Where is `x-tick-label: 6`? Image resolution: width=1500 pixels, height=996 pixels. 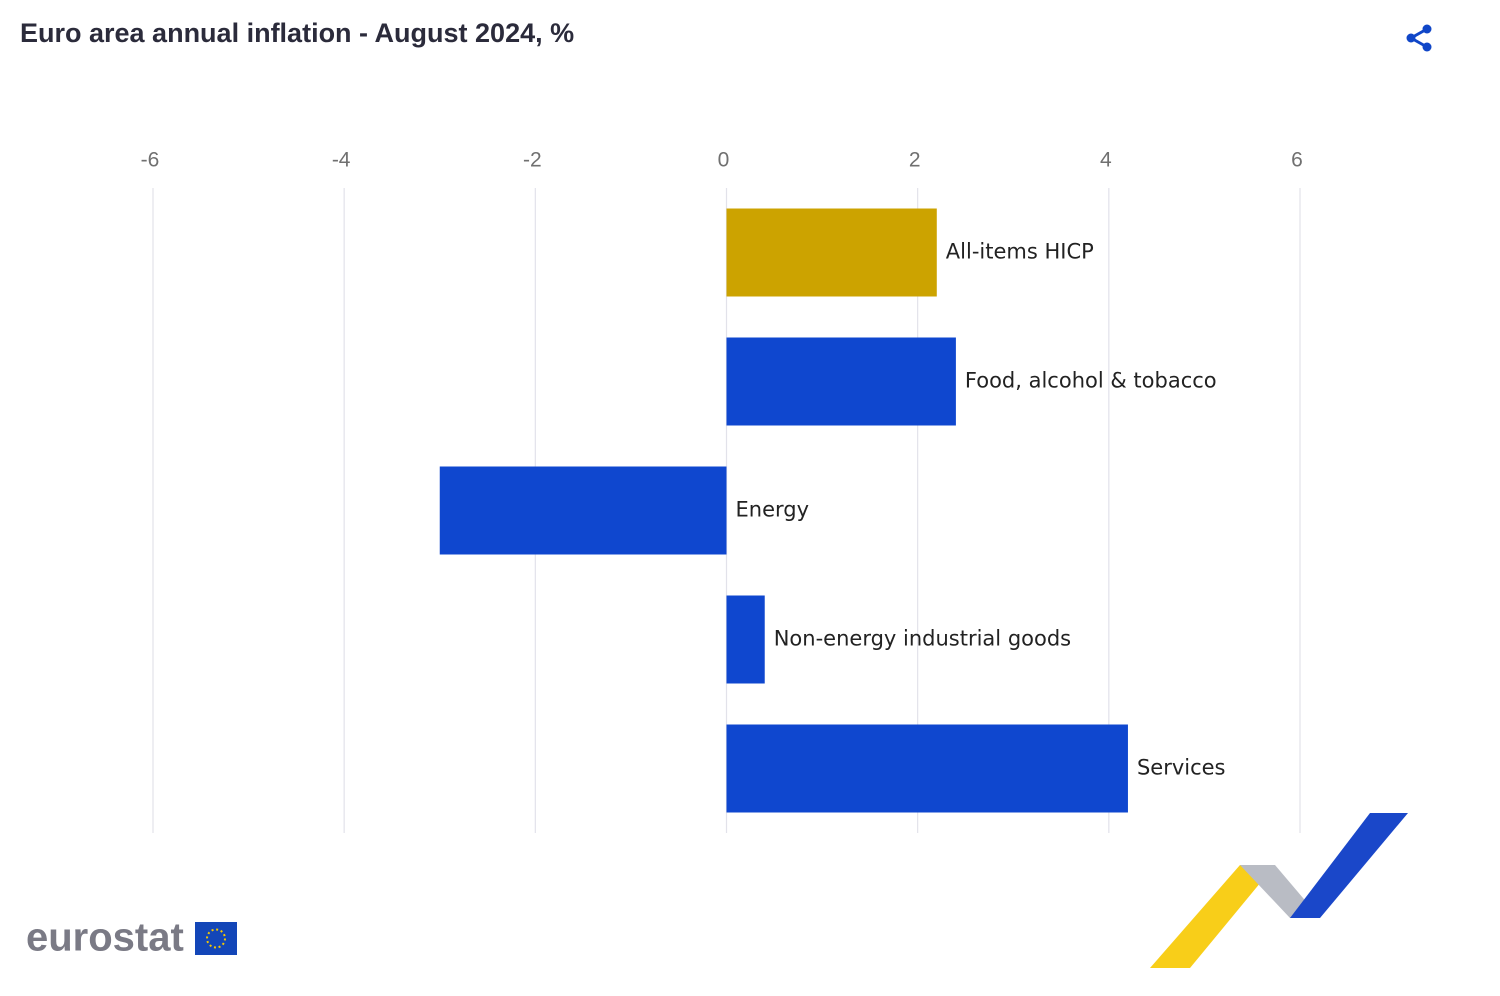
x-tick-label: 6 is located at coordinates (1297, 160).